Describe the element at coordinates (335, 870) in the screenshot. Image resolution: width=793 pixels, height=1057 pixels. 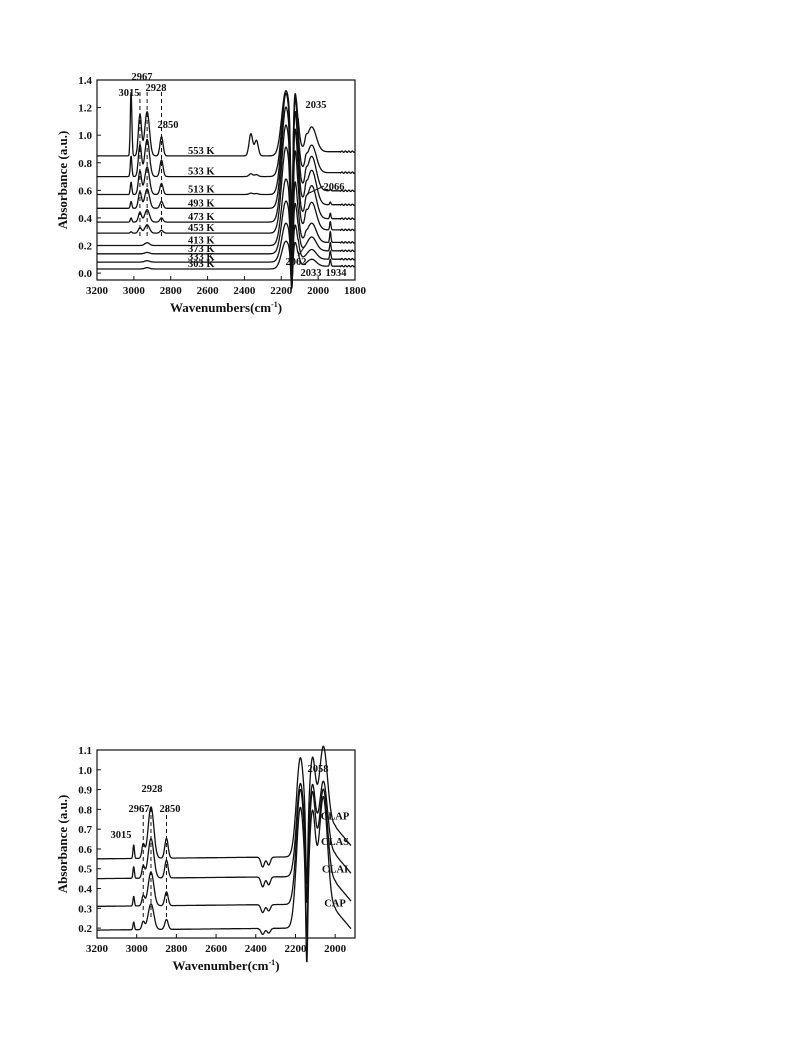
I see `bottom-series-label: CLAI` at that location.